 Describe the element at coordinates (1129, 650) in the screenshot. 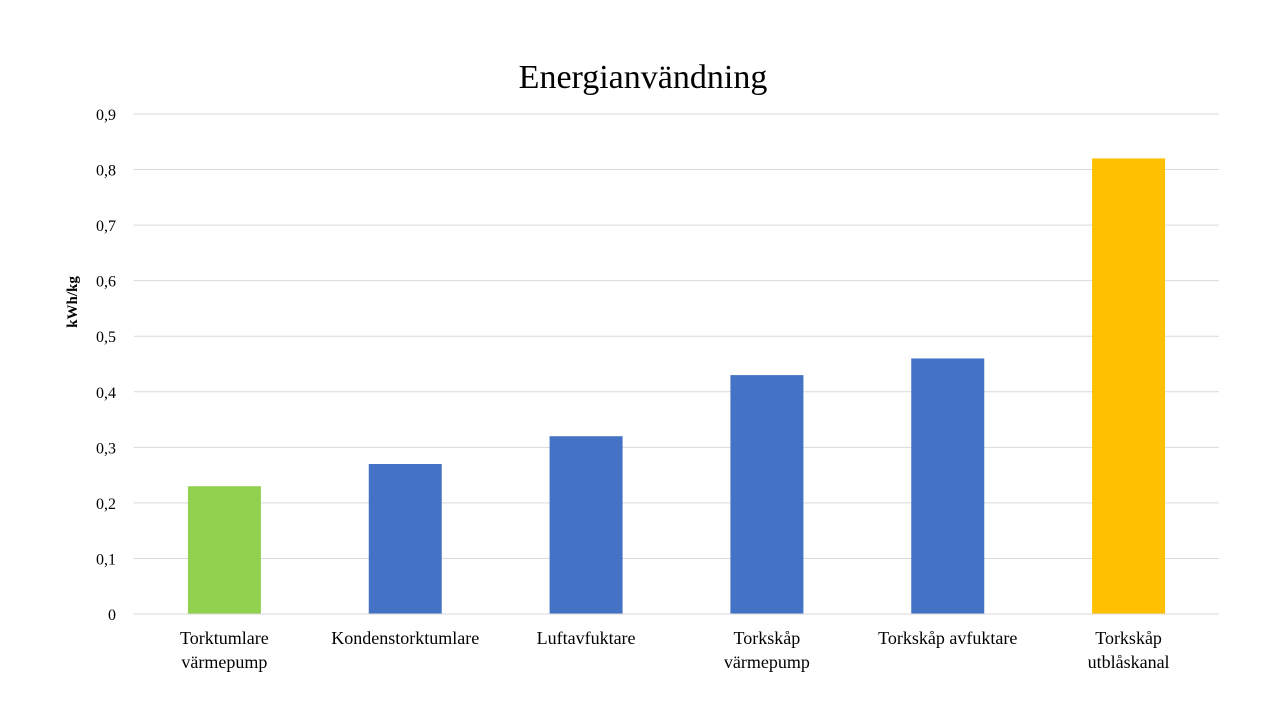

I see `x-tick-label: Torkskåp utblåskanal` at that location.